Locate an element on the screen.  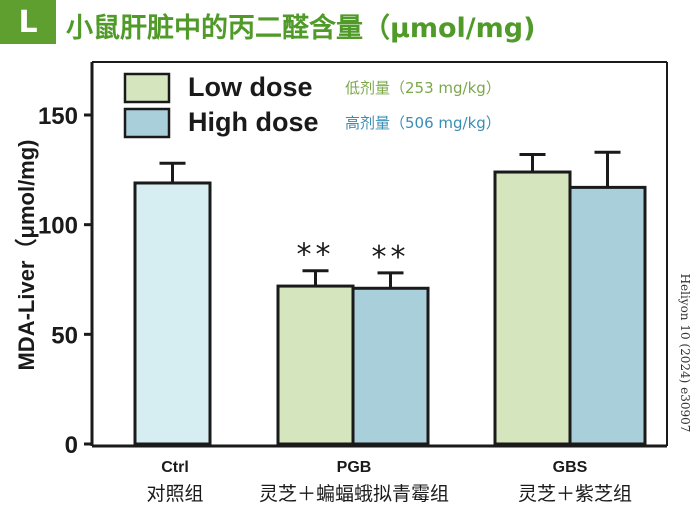
category-cn-ctrl: 对照组 is located at coordinates (174, 494).